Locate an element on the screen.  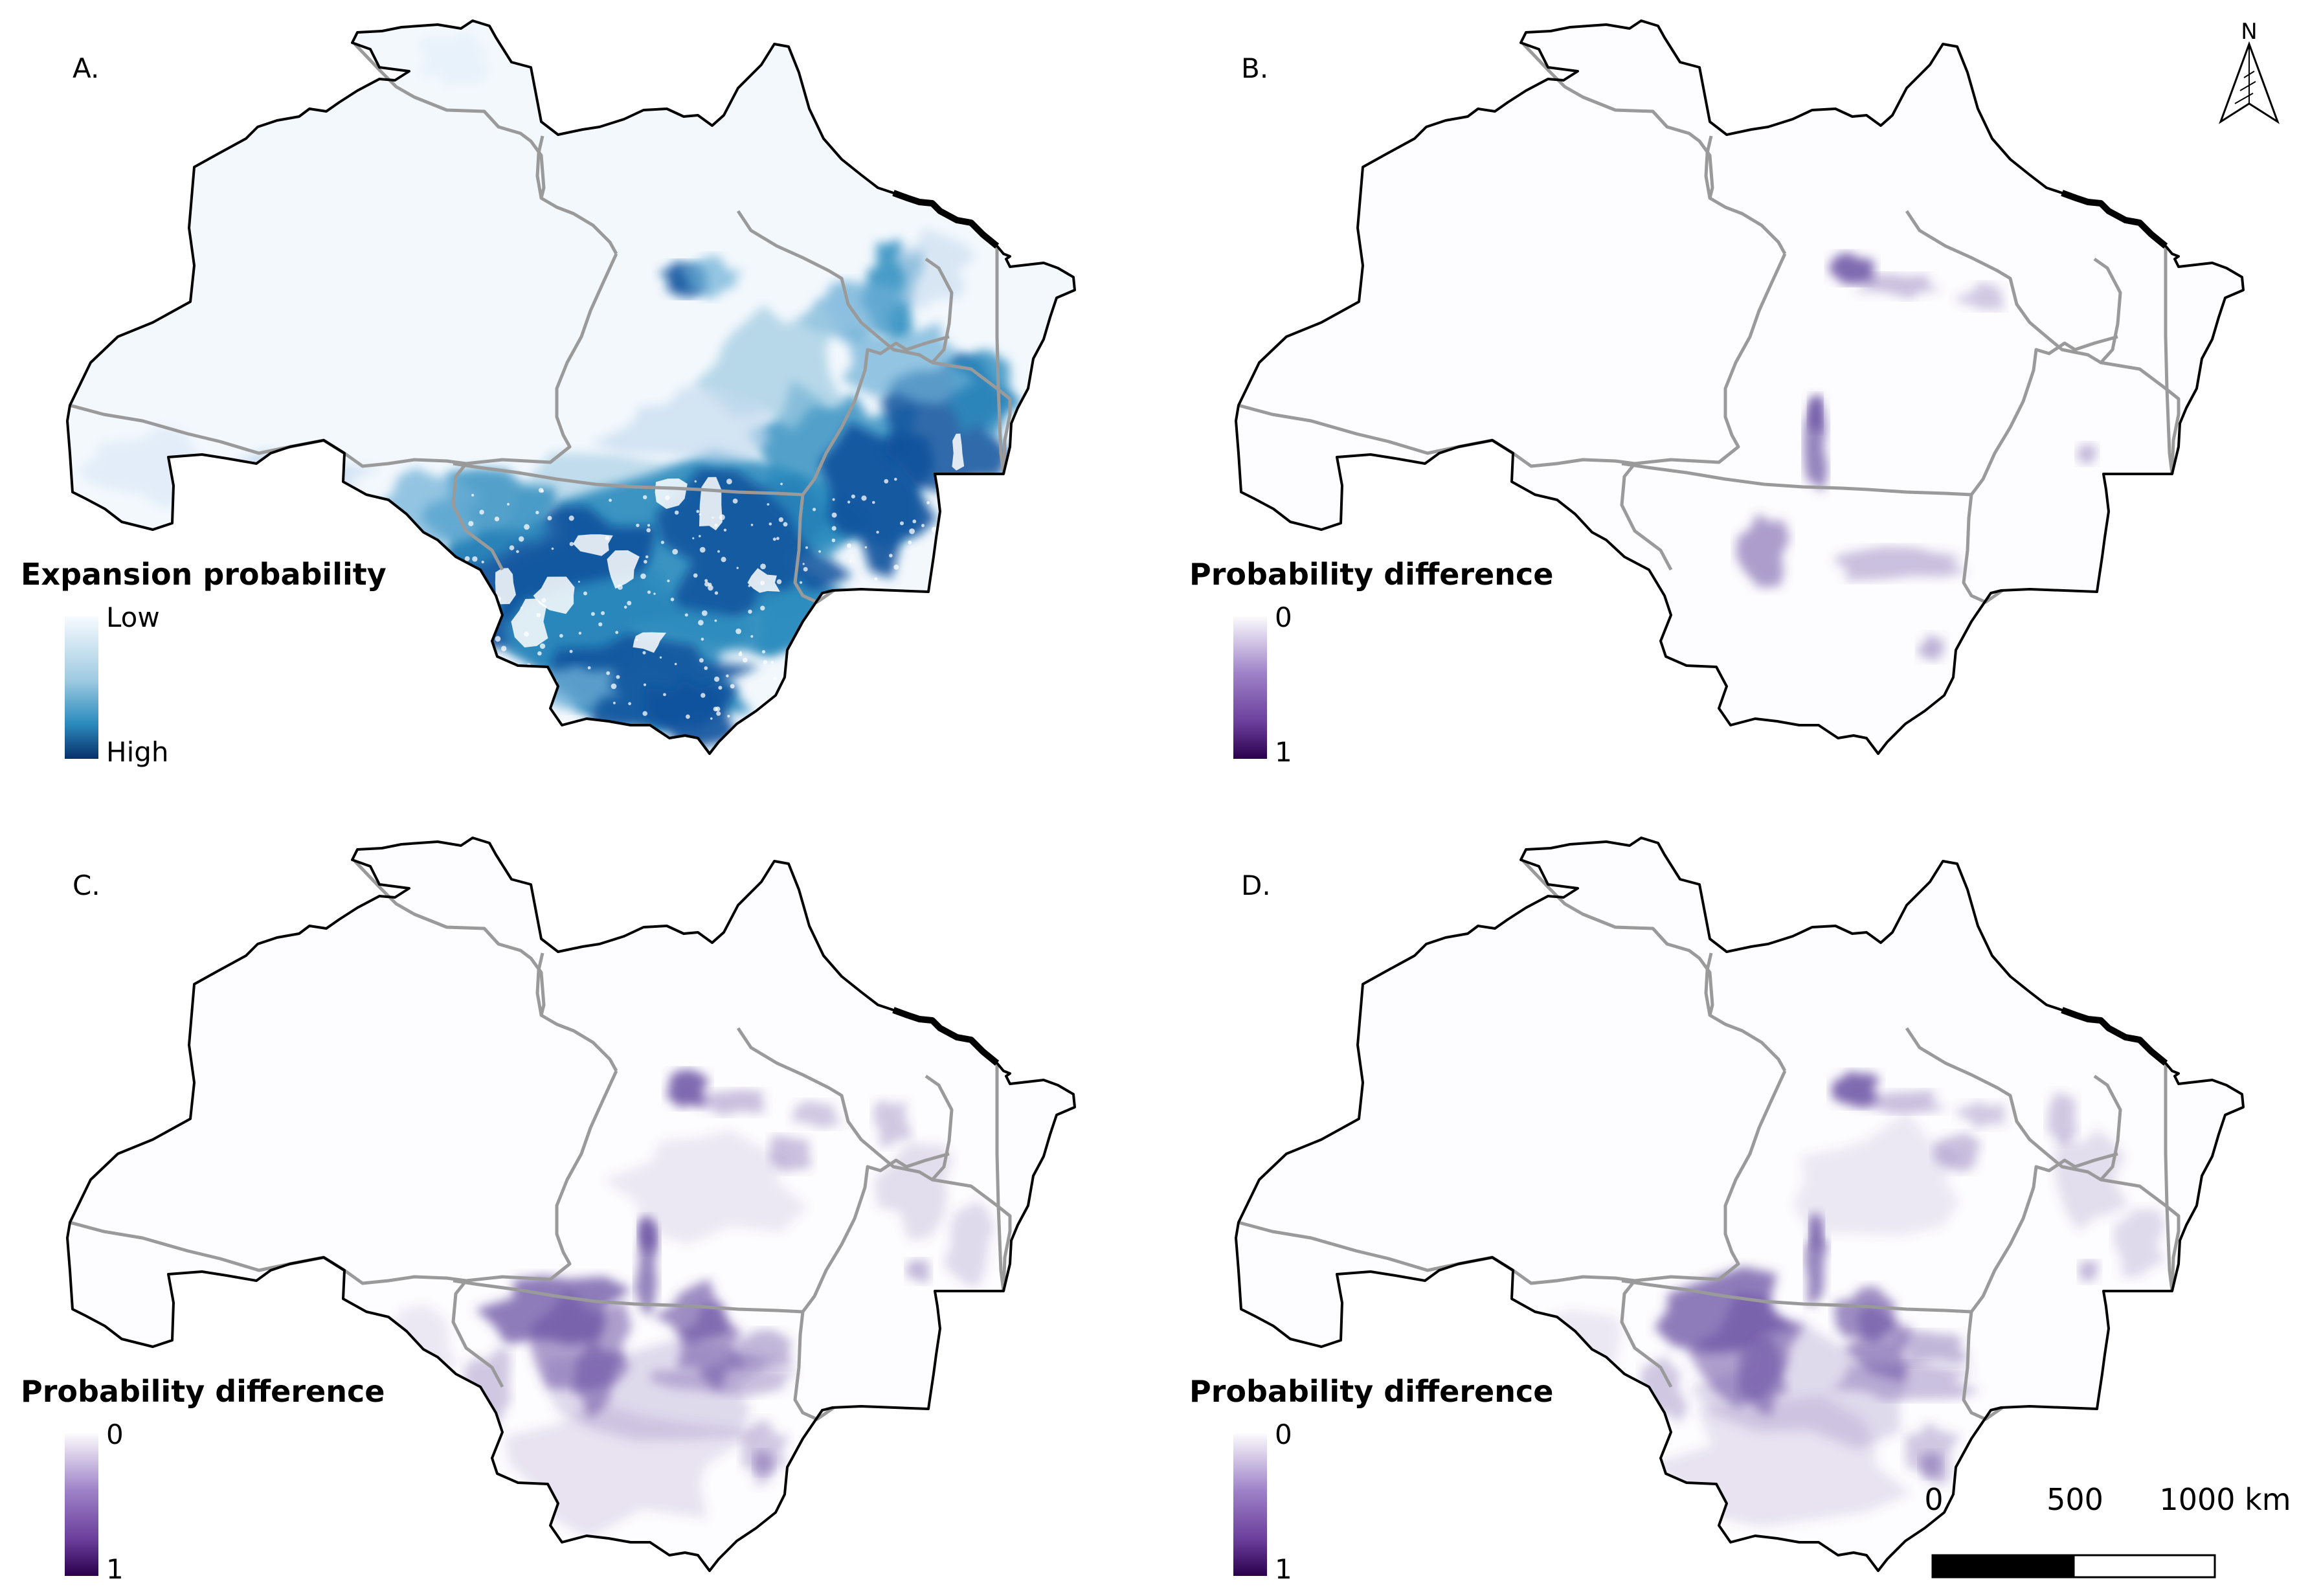
scale-bar: 0 500 1000 km is located at coordinates (2107, 1530).